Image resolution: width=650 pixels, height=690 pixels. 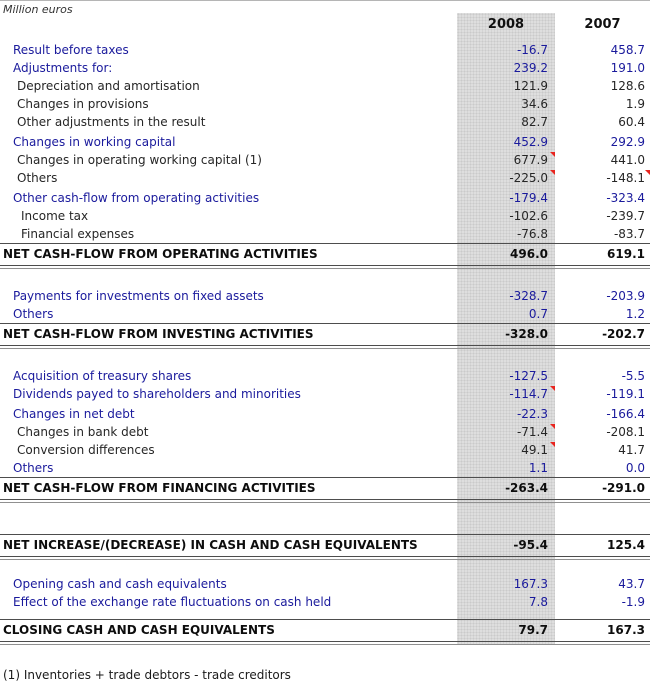 I want to click on value-2008: -102.6, so click(x=528, y=216).